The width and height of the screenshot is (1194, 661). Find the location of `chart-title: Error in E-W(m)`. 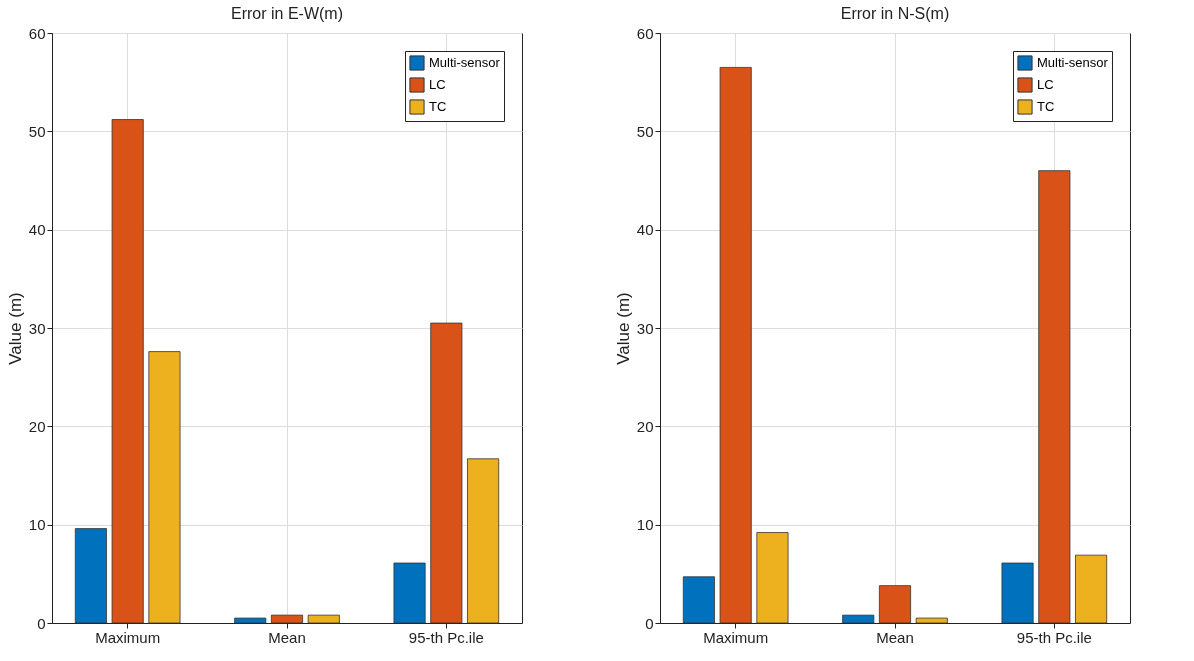

chart-title: Error in E-W(m) is located at coordinates (287, 13).